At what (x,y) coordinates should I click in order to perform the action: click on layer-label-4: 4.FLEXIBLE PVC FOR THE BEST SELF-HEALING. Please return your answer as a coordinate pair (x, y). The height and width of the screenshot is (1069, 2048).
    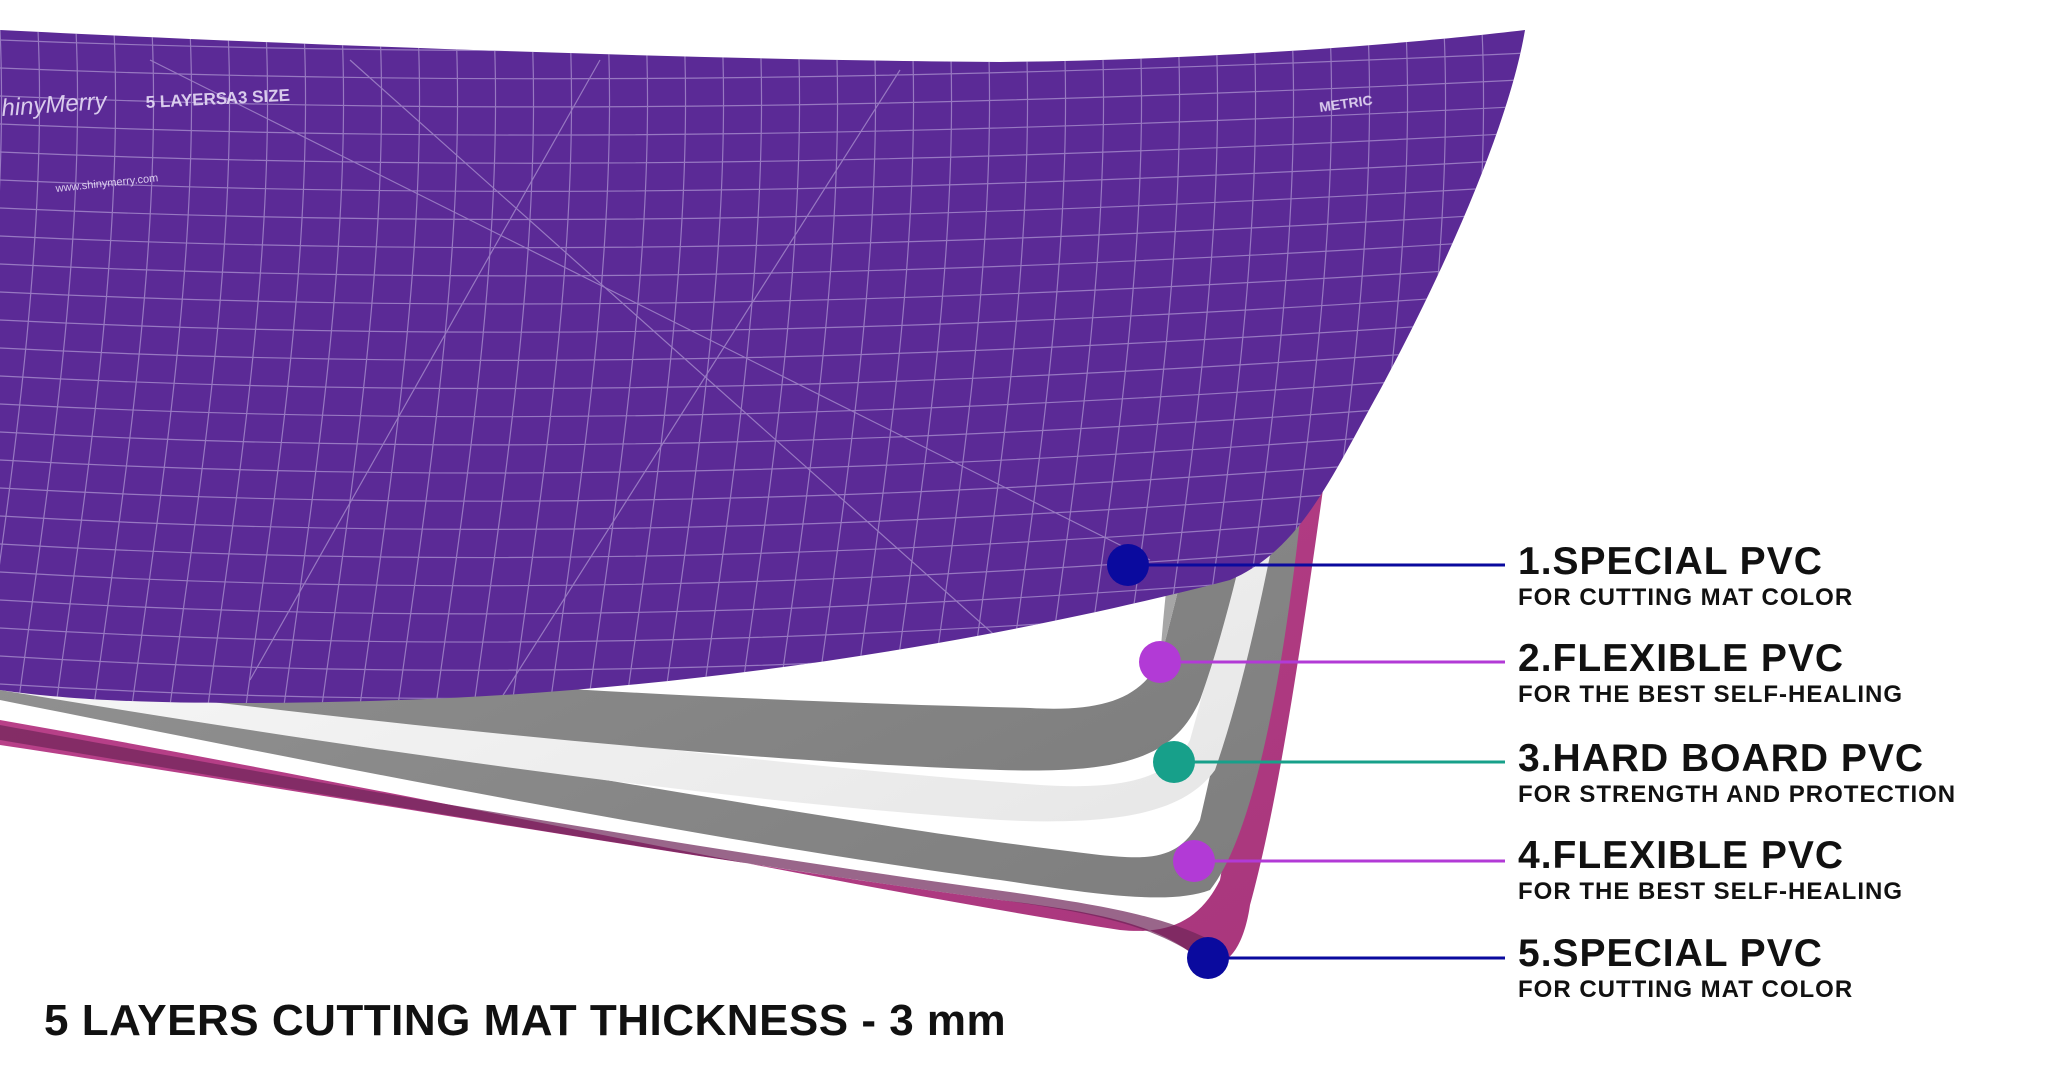
    Looking at the image, I should click on (1710, 870).